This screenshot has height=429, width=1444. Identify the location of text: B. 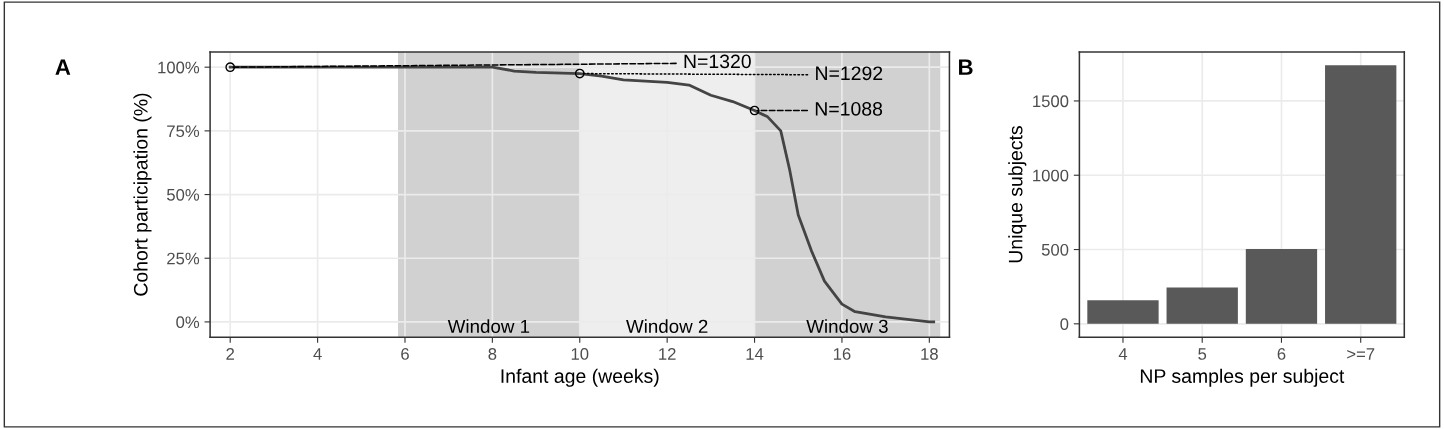
(966, 67).